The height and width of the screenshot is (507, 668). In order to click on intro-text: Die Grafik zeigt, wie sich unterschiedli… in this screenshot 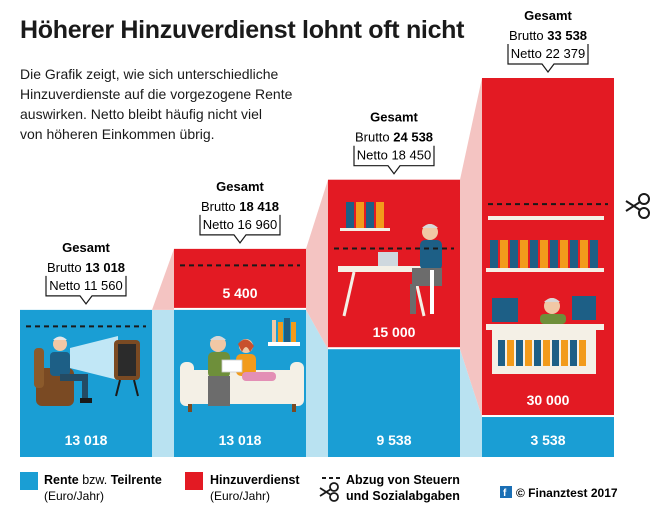, I will do `click(165, 104)`.